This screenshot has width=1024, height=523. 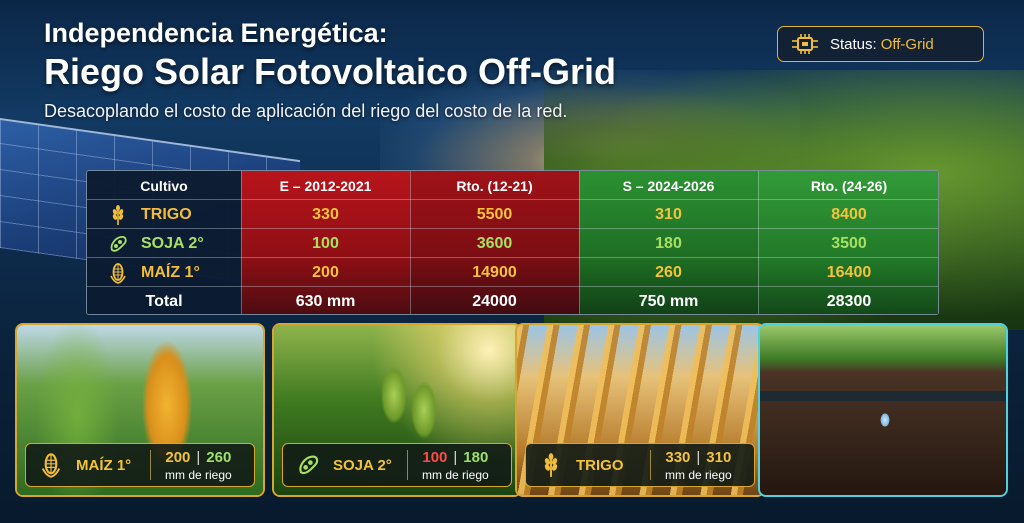 What do you see at coordinates (476, 457) in the screenshot?
I see `value-after: 180` at bounding box center [476, 457].